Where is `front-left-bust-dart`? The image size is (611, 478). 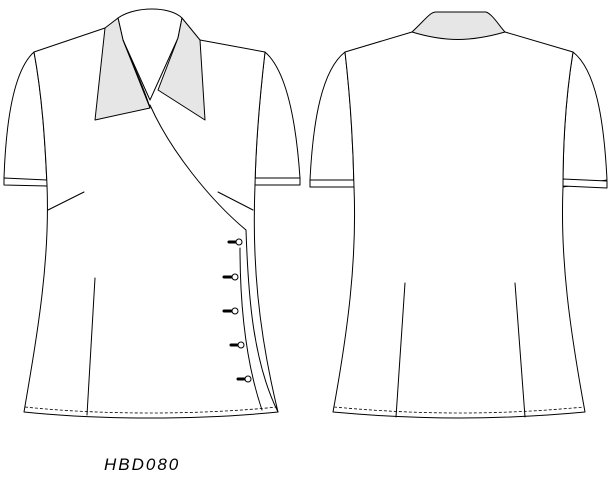
front-left-bust-dart is located at coordinates (66, 201).